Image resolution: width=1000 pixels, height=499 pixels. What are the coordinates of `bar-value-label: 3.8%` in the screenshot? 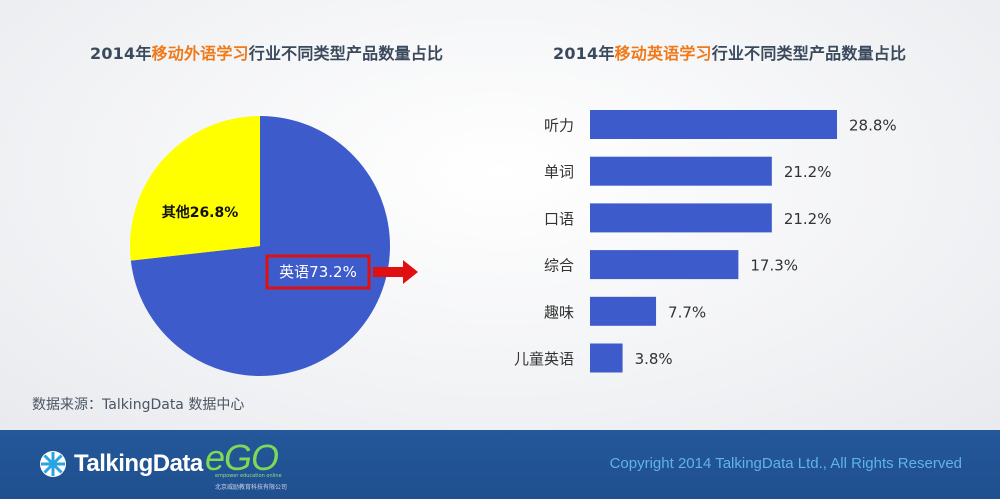 It's located at (654, 359).